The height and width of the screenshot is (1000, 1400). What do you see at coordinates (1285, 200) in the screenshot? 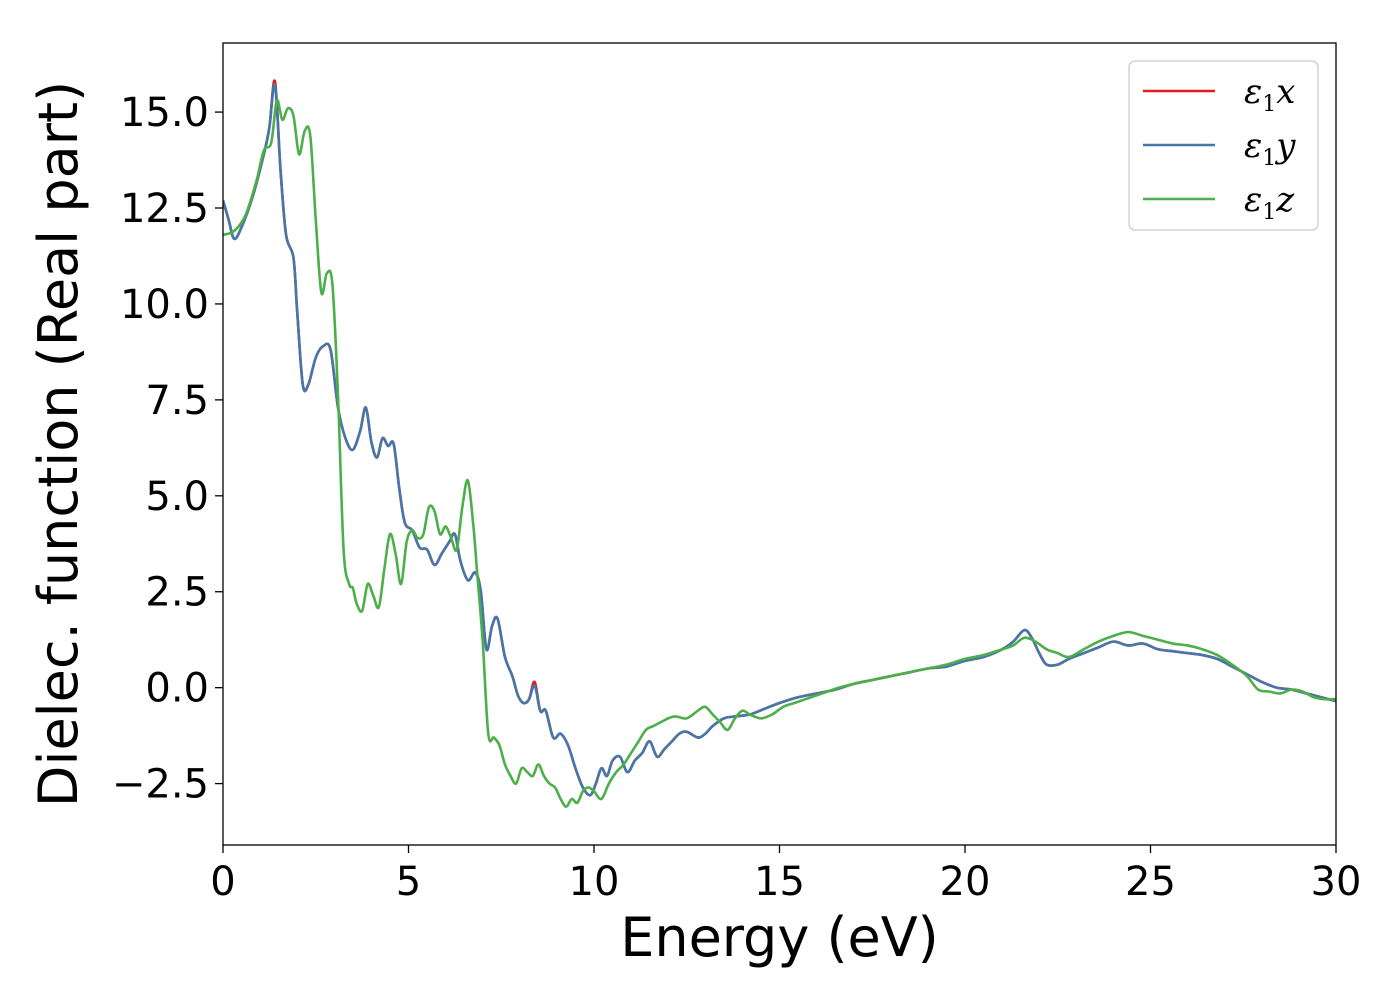
I see `legend-component: z` at bounding box center [1285, 200].